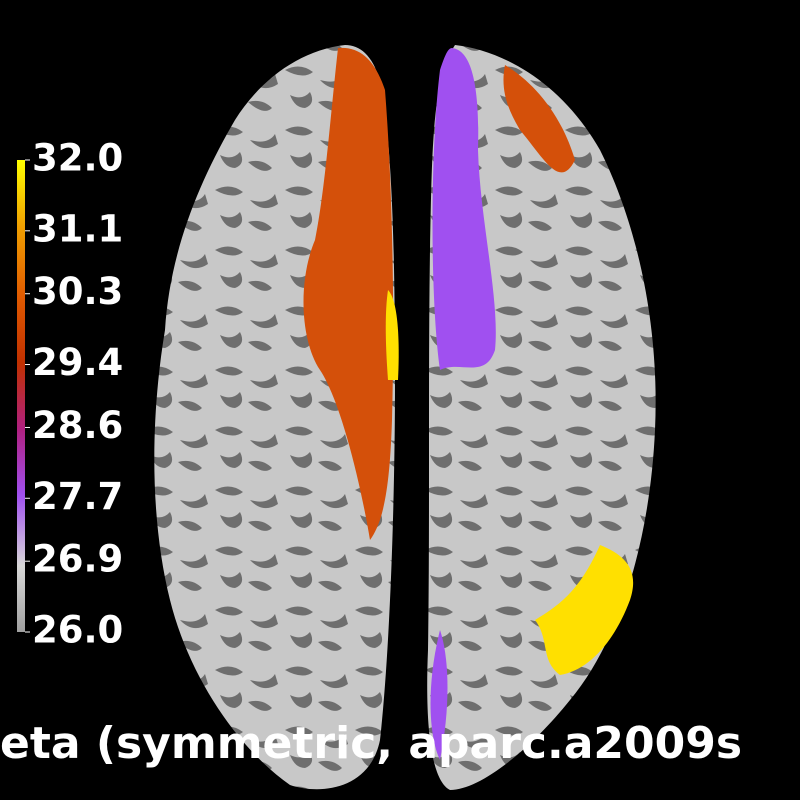  Describe the element at coordinates (77, 291) in the screenshot. I see `colorbar-tick-label: 30.3` at that location.